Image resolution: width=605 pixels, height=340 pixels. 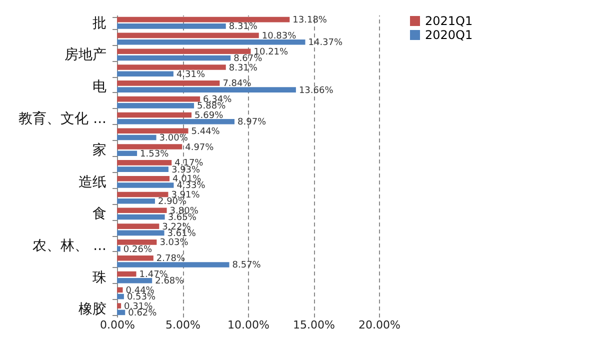 What do you see at coordinates (449, 21) in the screenshot?
I see `legend-label: 2021Q1` at bounding box center [449, 21].